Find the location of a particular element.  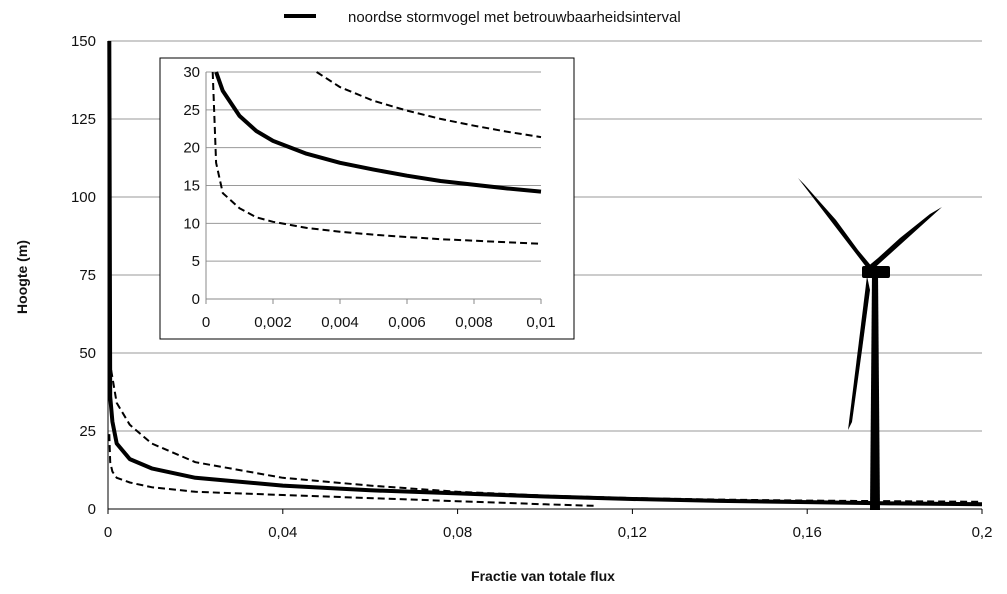

turbine-blade-lower is located at coordinates (859, 353).